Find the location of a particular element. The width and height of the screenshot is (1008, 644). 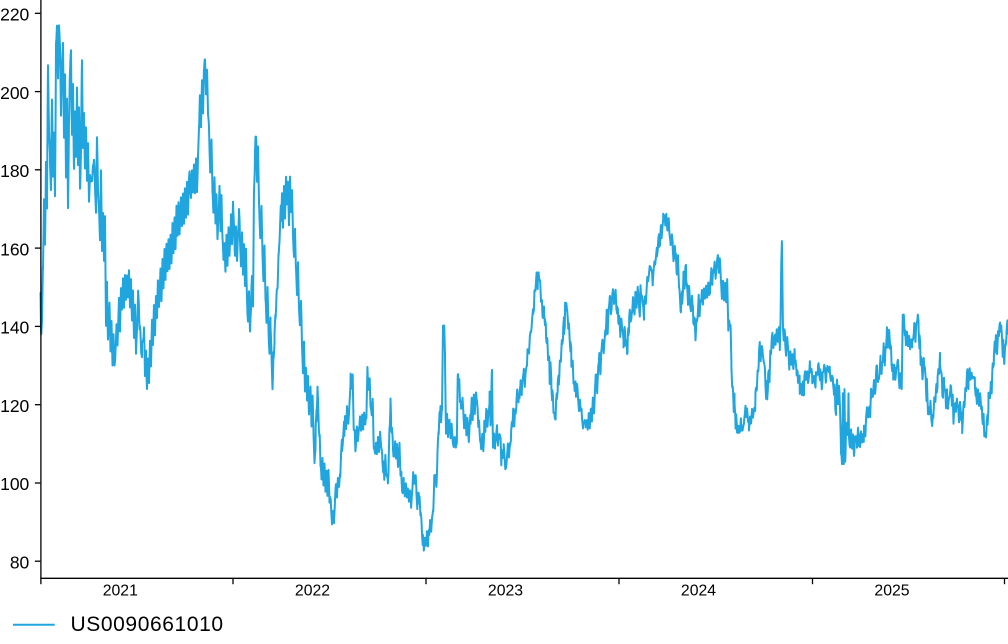

svg-text: 140 is located at coordinates (14, 328).